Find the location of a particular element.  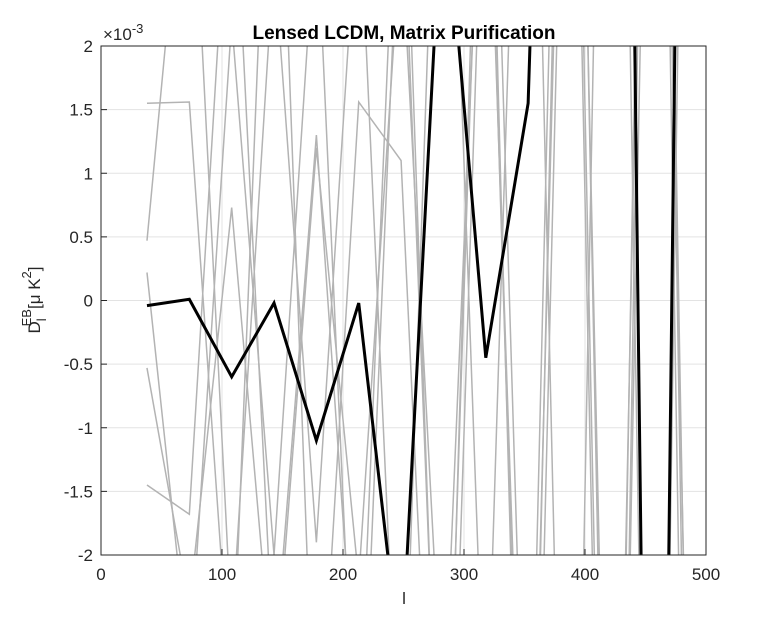

y-label-part: D is located at coordinates (34, 327).